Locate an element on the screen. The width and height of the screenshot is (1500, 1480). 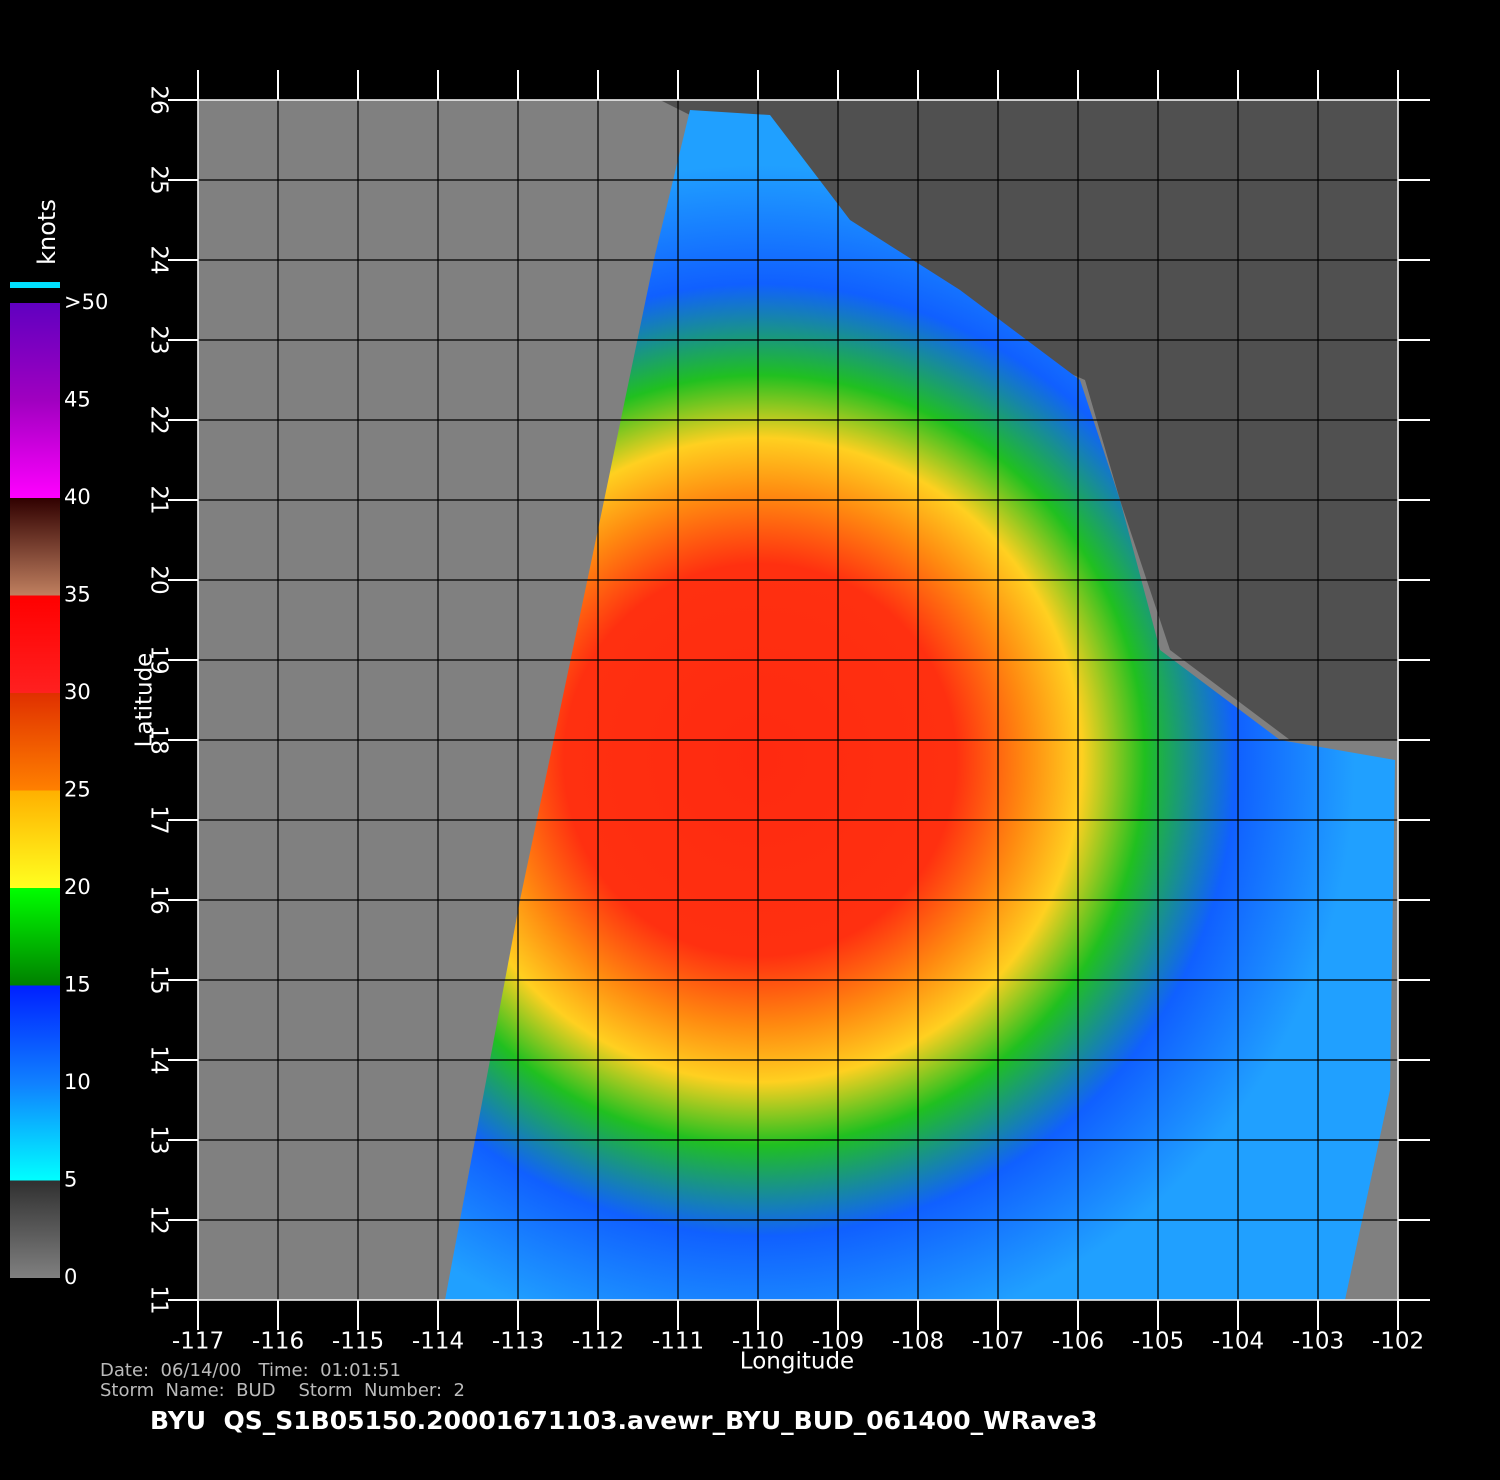
y-tick-label: 13 is located at coordinates (159, 1139).